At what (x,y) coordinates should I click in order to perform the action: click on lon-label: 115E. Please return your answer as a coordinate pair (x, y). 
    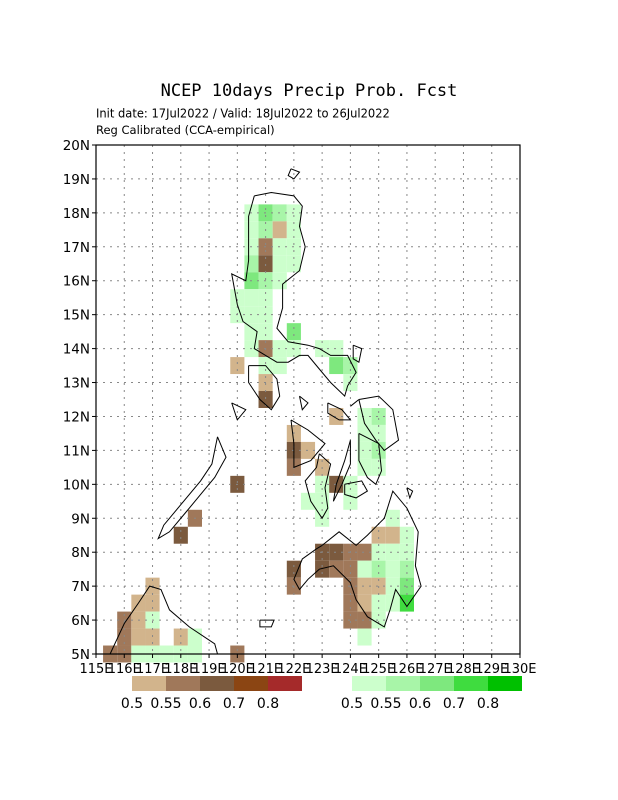
    Looking at the image, I should click on (95, 669).